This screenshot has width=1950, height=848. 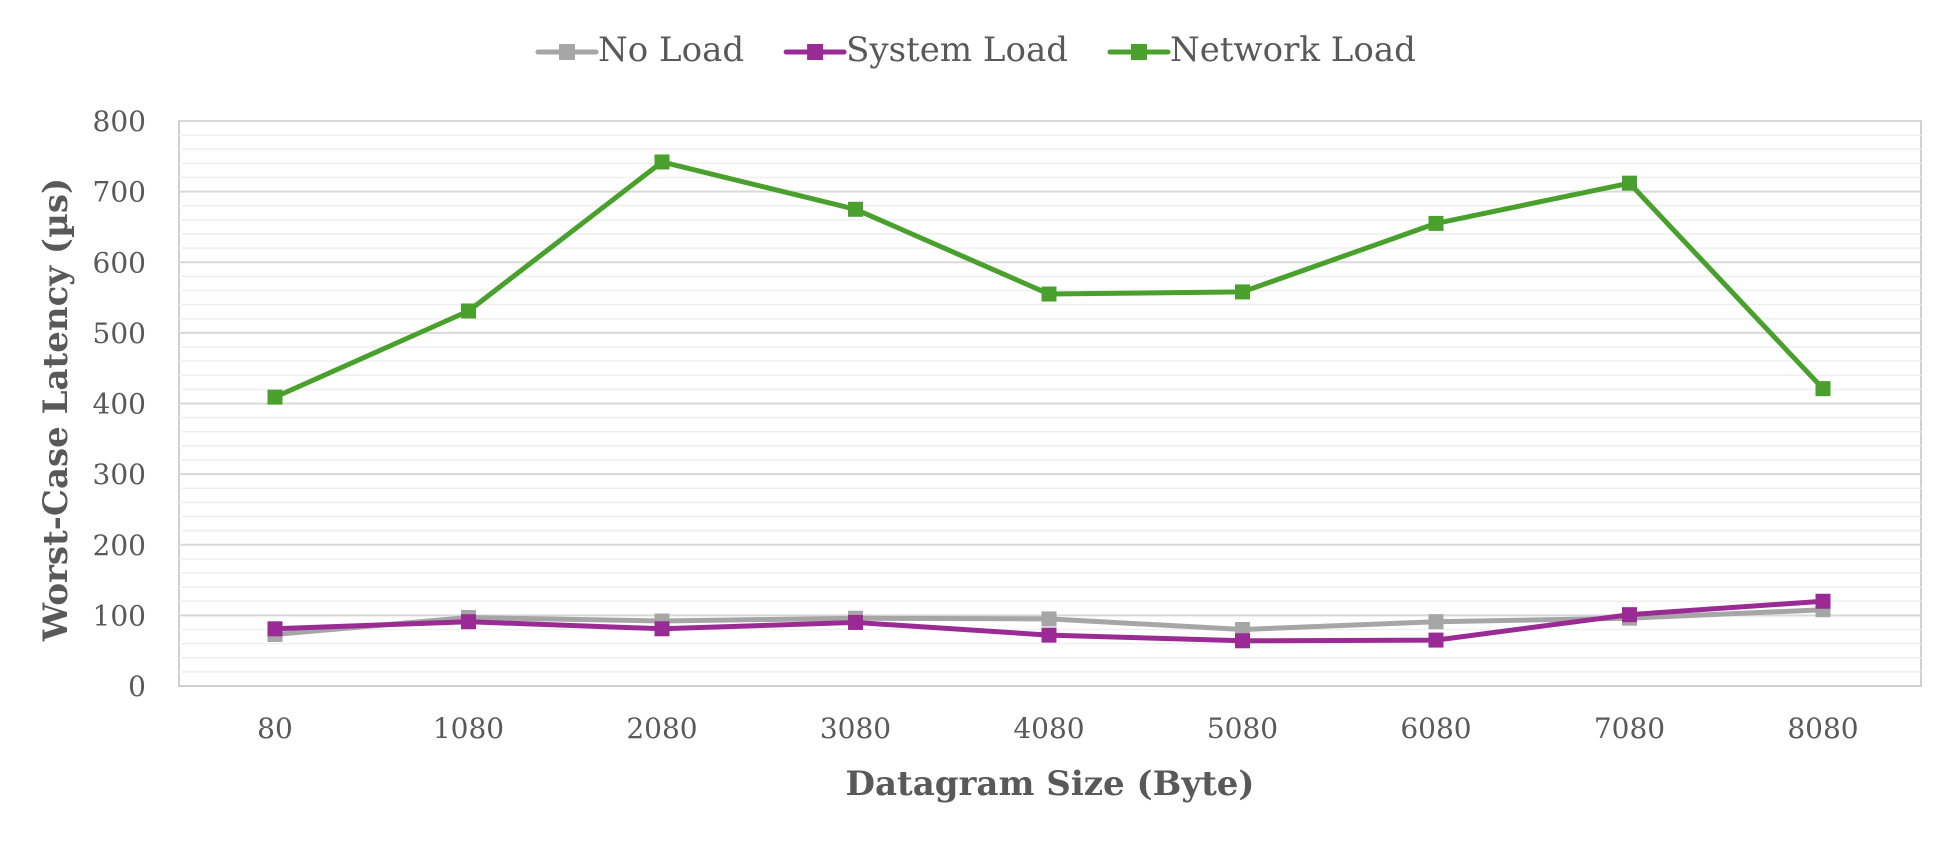 I want to click on x-tick-label: 8080, so click(x=1822, y=728).